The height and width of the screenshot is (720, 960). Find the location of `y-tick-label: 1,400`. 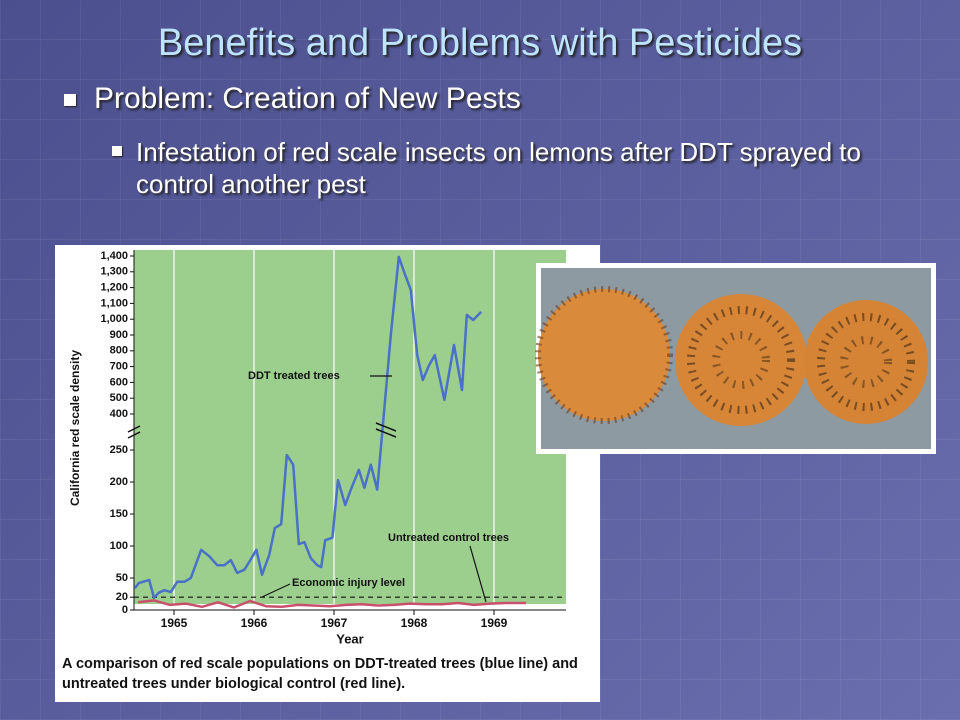

y-tick-label: 1,400 is located at coordinates (114, 256).